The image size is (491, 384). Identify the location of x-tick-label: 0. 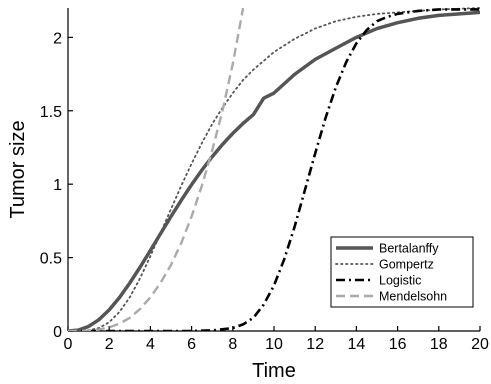
(68, 344).